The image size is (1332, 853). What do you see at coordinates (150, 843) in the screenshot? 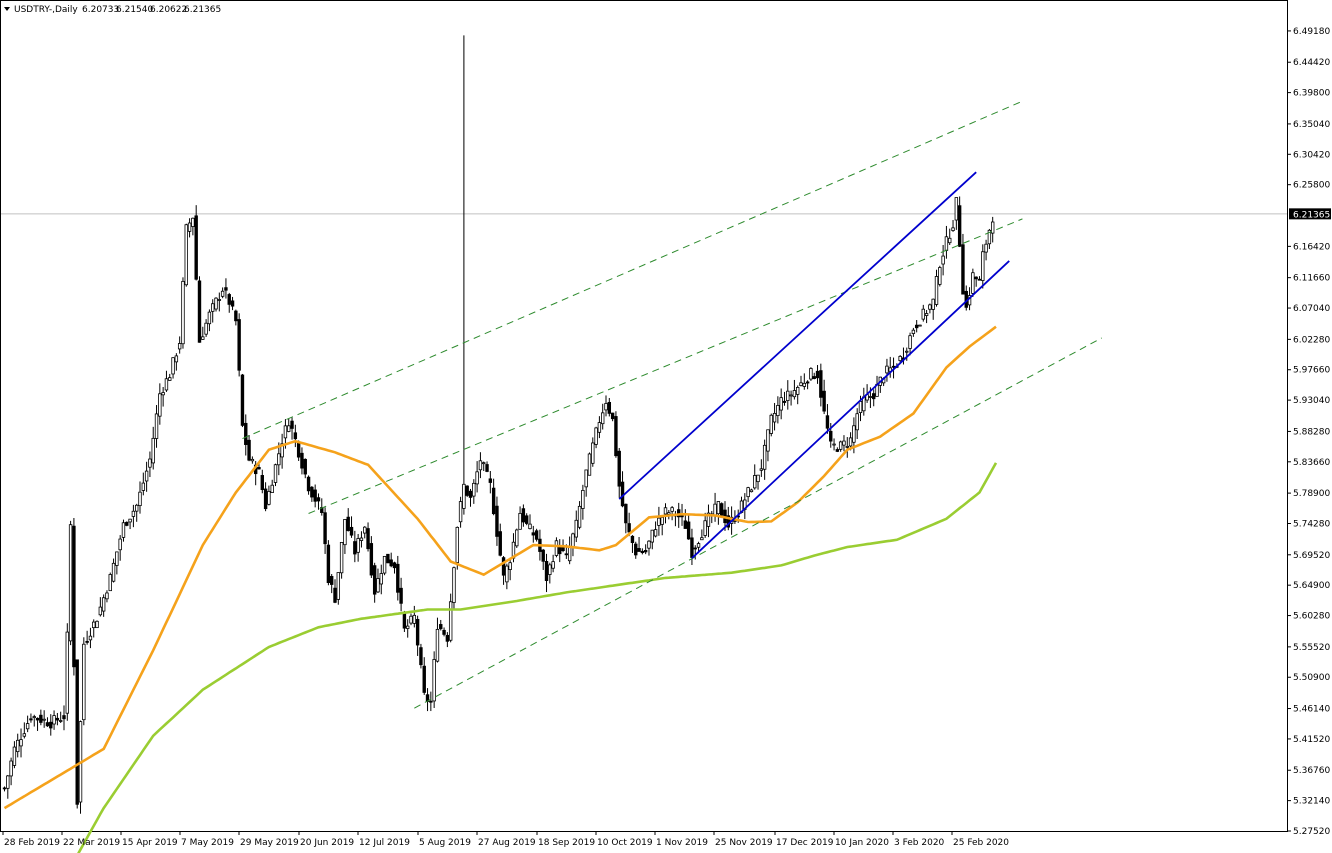
I see `x-tick-label: 15 Apr 2019` at bounding box center [150, 843].